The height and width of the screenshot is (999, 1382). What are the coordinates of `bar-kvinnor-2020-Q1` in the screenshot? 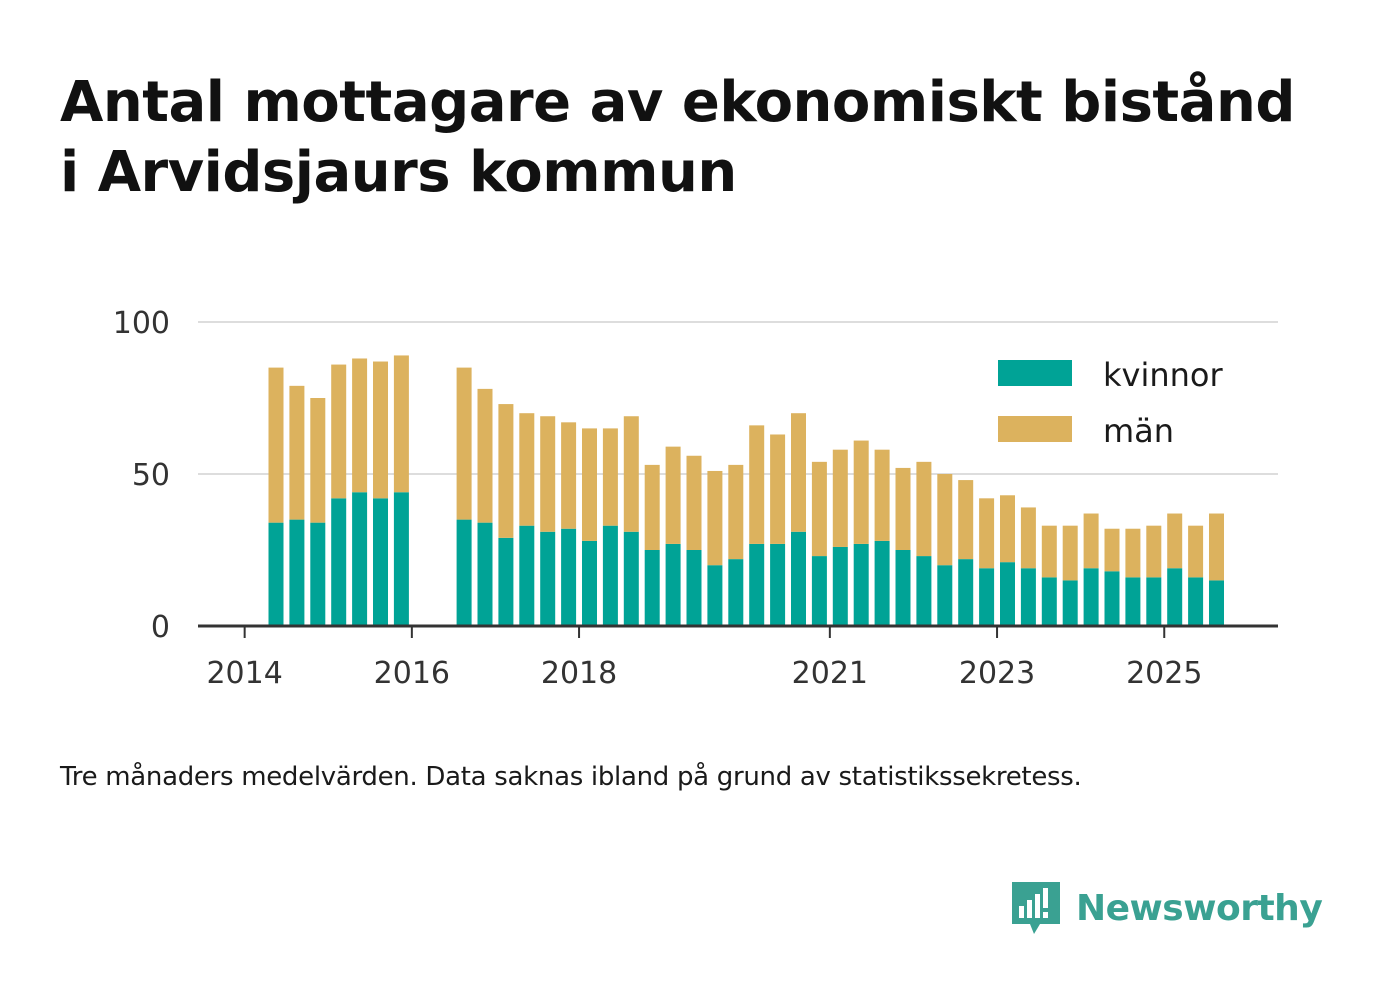 It's located at (757, 584).